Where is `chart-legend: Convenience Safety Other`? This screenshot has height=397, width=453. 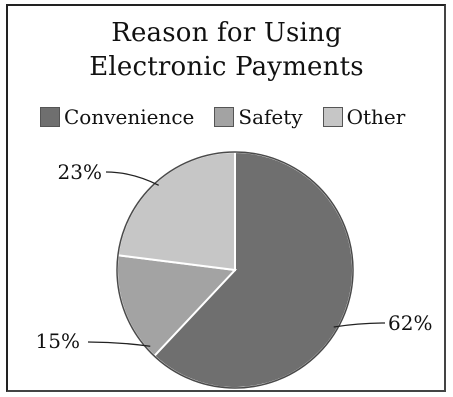 chart-legend: Convenience Safety Other is located at coordinates (232, 117).